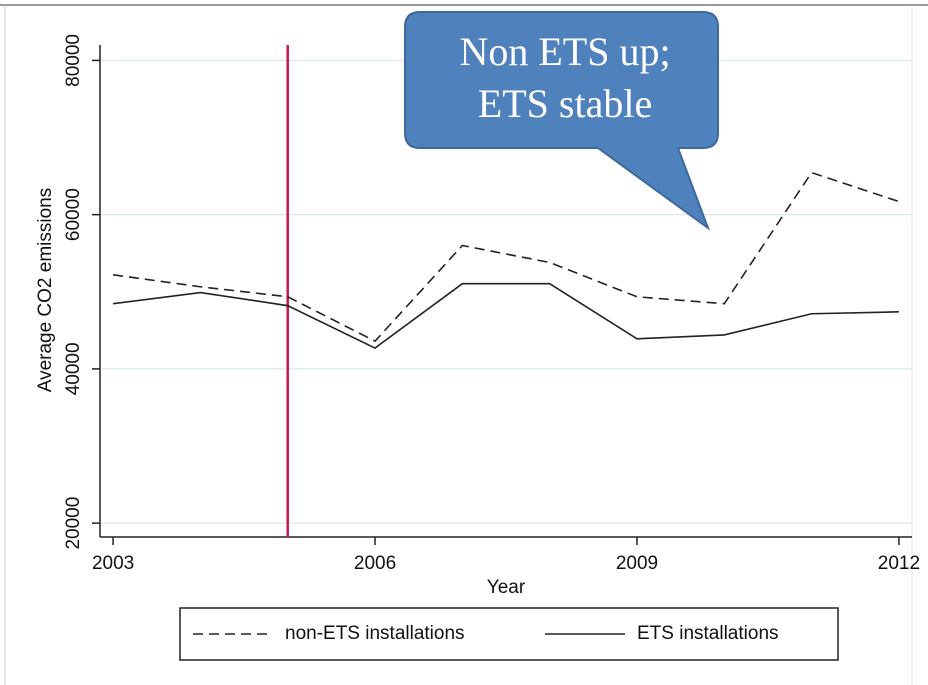 Image resolution: width=928 pixels, height=685 pixels. I want to click on x-axis-label: Year, so click(506, 587).